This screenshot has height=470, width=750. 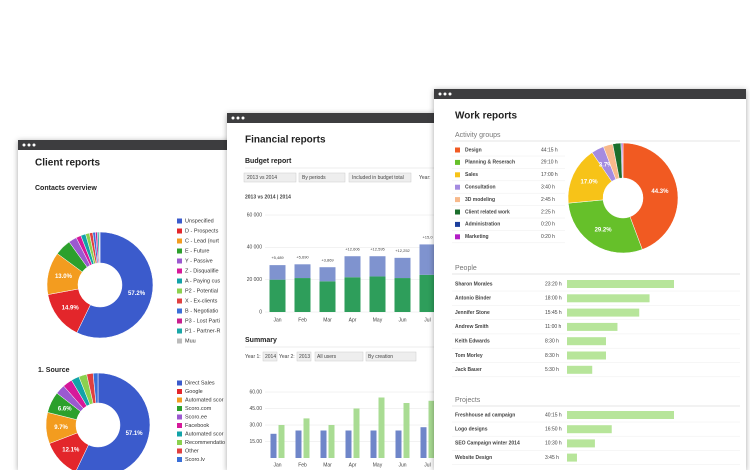 I want to click on y-tick-label: 20 000, so click(x=255, y=280).